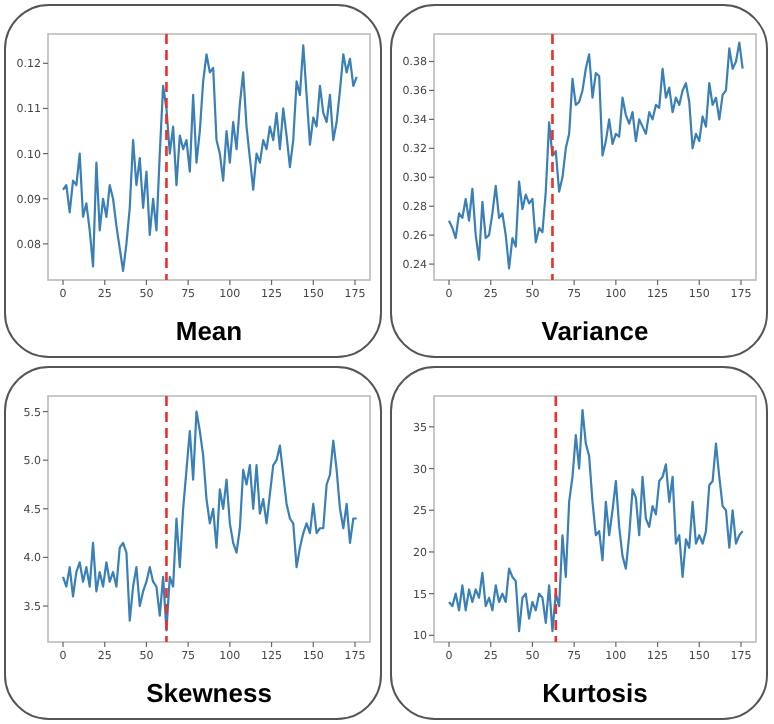 This screenshot has height=724, width=774. Describe the element at coordinates (595, 331) in the screenshot. I see `text: Variance` at that location.